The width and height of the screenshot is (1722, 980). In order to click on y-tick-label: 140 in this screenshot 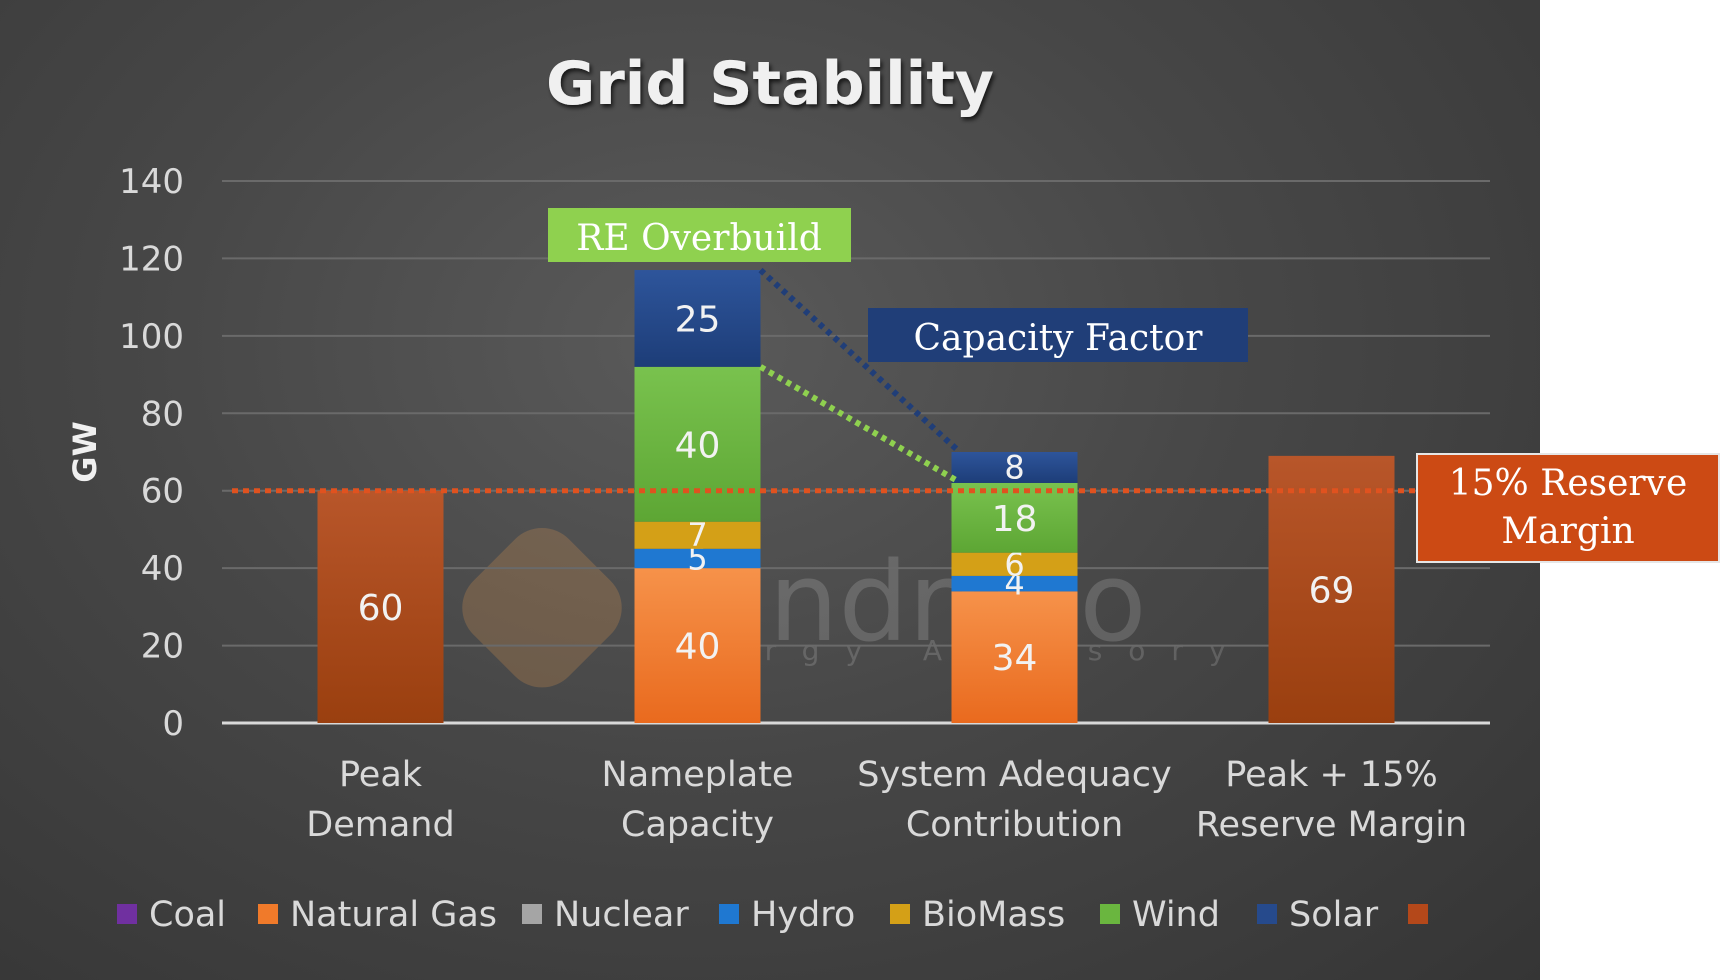, I will do `click(151, 182)`.